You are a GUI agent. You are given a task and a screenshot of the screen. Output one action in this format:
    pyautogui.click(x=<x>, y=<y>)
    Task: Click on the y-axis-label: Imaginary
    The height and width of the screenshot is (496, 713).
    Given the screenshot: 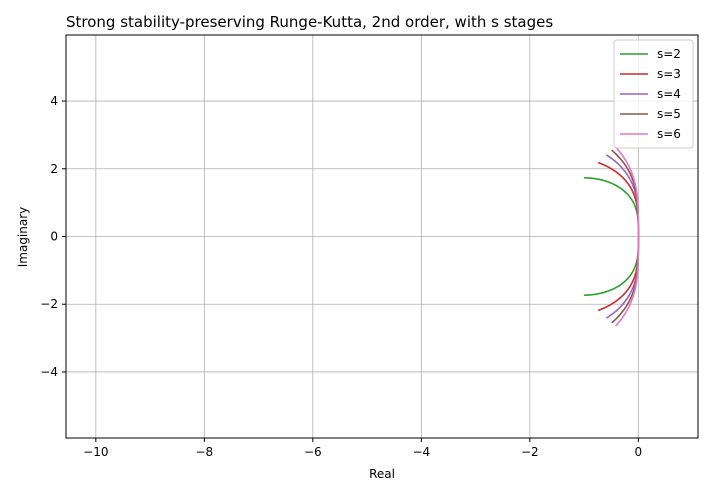 What is the action you would take?
    pyautogui.click(x=23, y=237)
    